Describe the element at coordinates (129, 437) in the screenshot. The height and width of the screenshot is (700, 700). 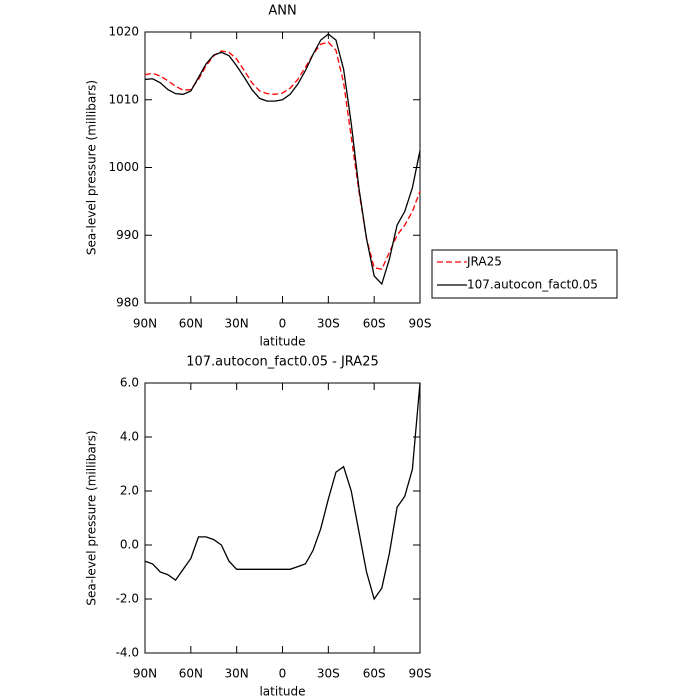
I see `y-tick-label: 4.0` at that location.